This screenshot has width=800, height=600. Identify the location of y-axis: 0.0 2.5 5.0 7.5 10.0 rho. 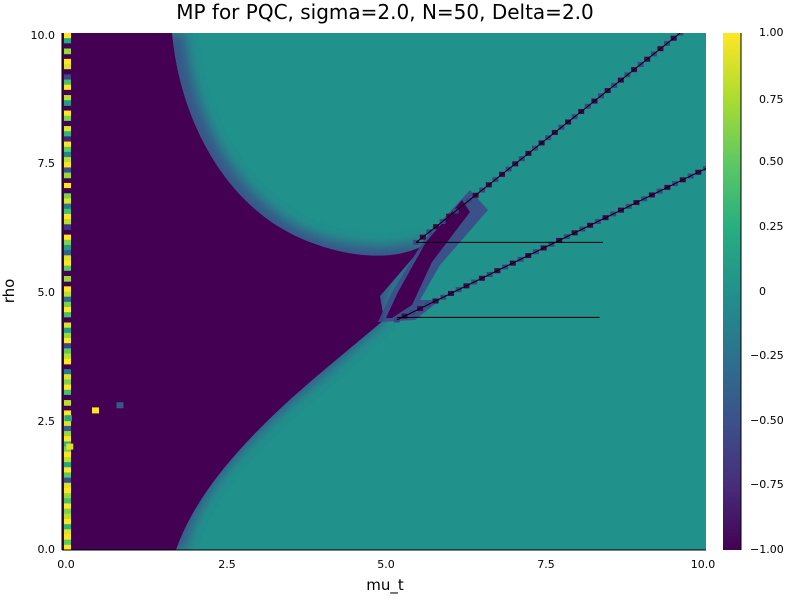
(31, 292).